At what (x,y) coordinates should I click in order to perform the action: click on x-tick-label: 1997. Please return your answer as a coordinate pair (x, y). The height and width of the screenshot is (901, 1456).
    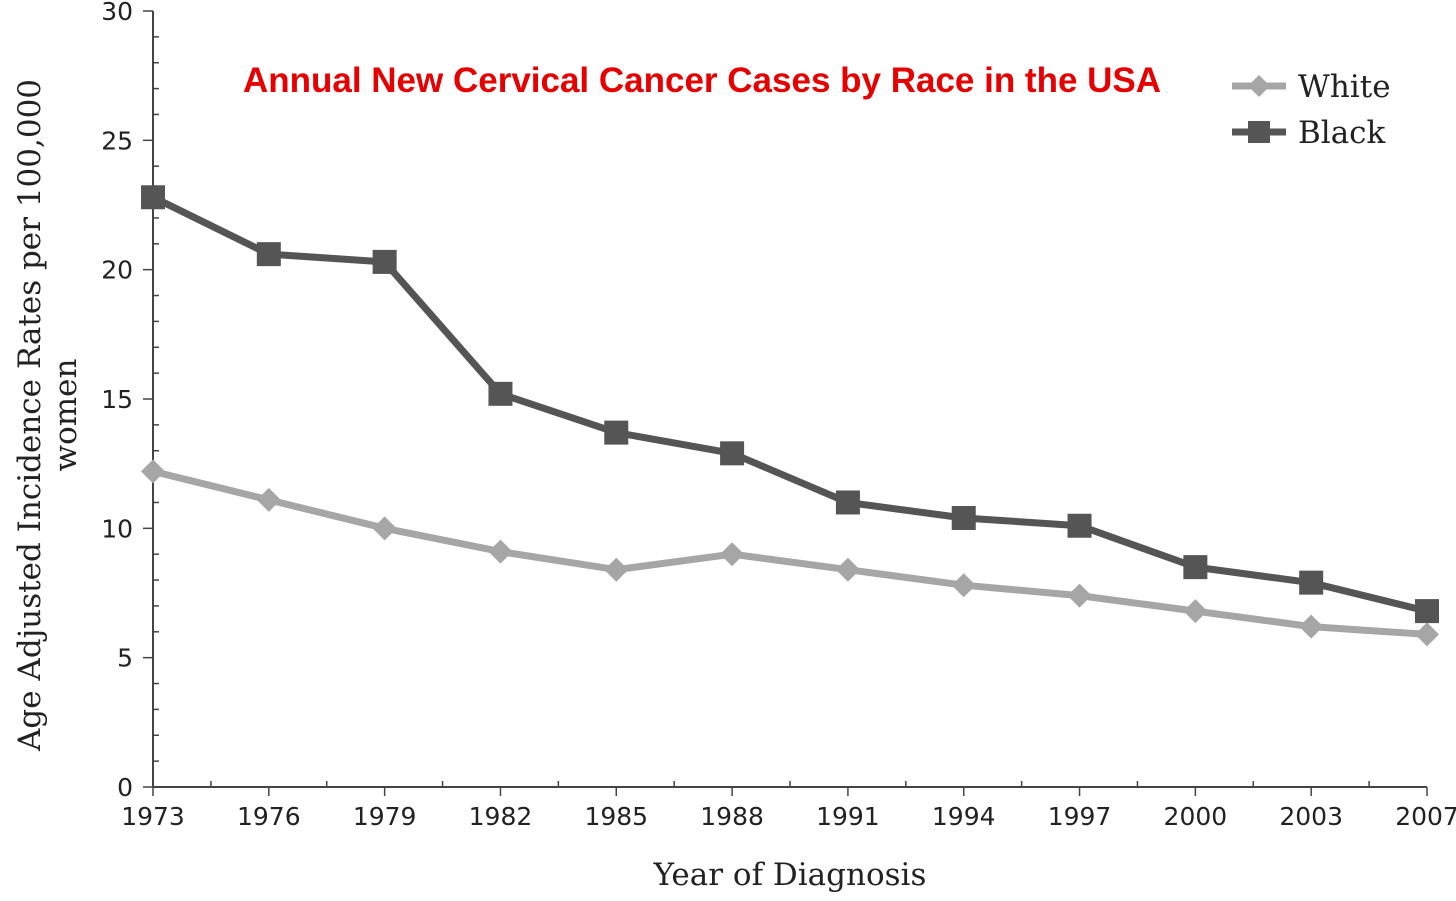
    Looking at the image, I should click on (1080, 816).